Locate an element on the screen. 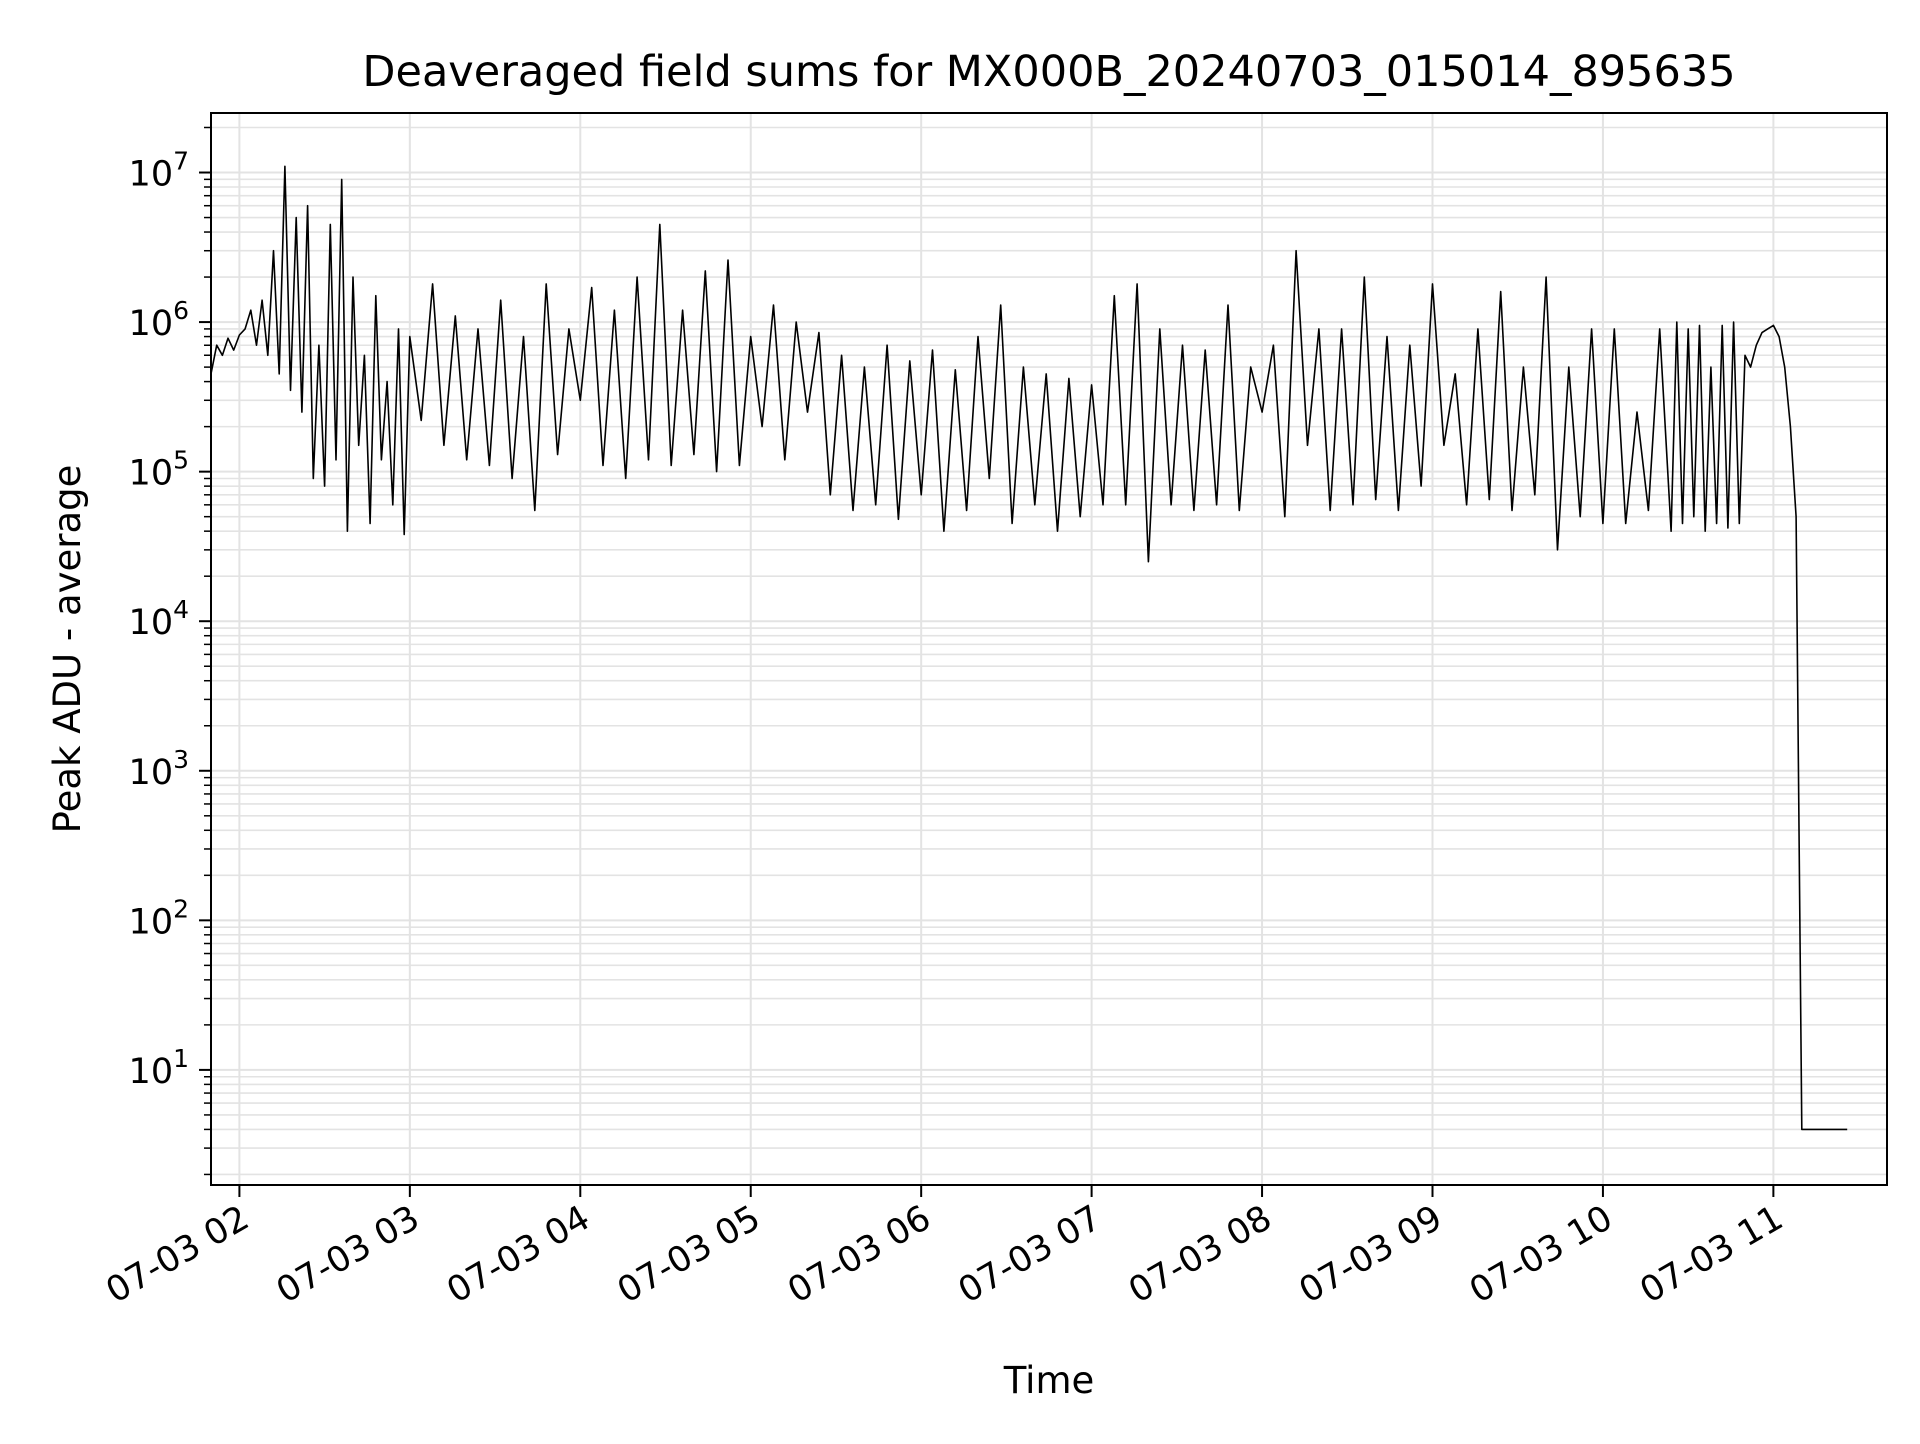  y-axis-label: Peak ADU - average is located at coordinates (67, 649).